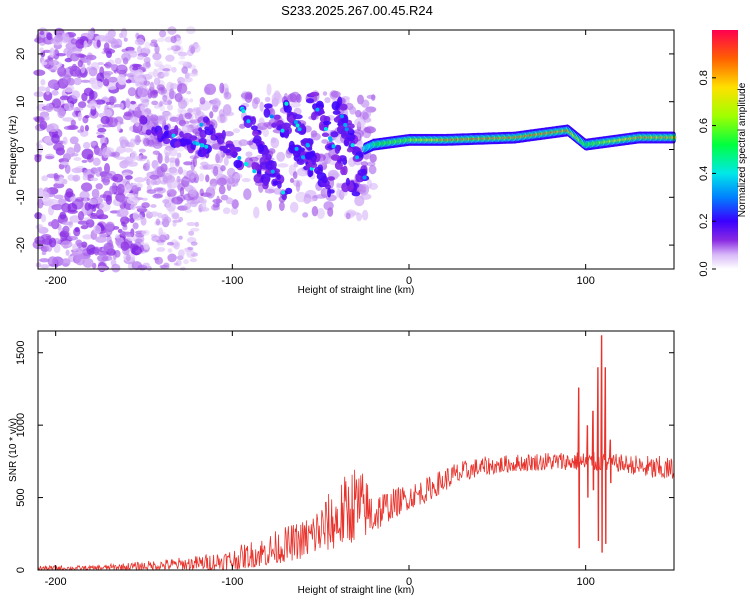  I want to click on y-tick-label: 1500, so click(21, 352).